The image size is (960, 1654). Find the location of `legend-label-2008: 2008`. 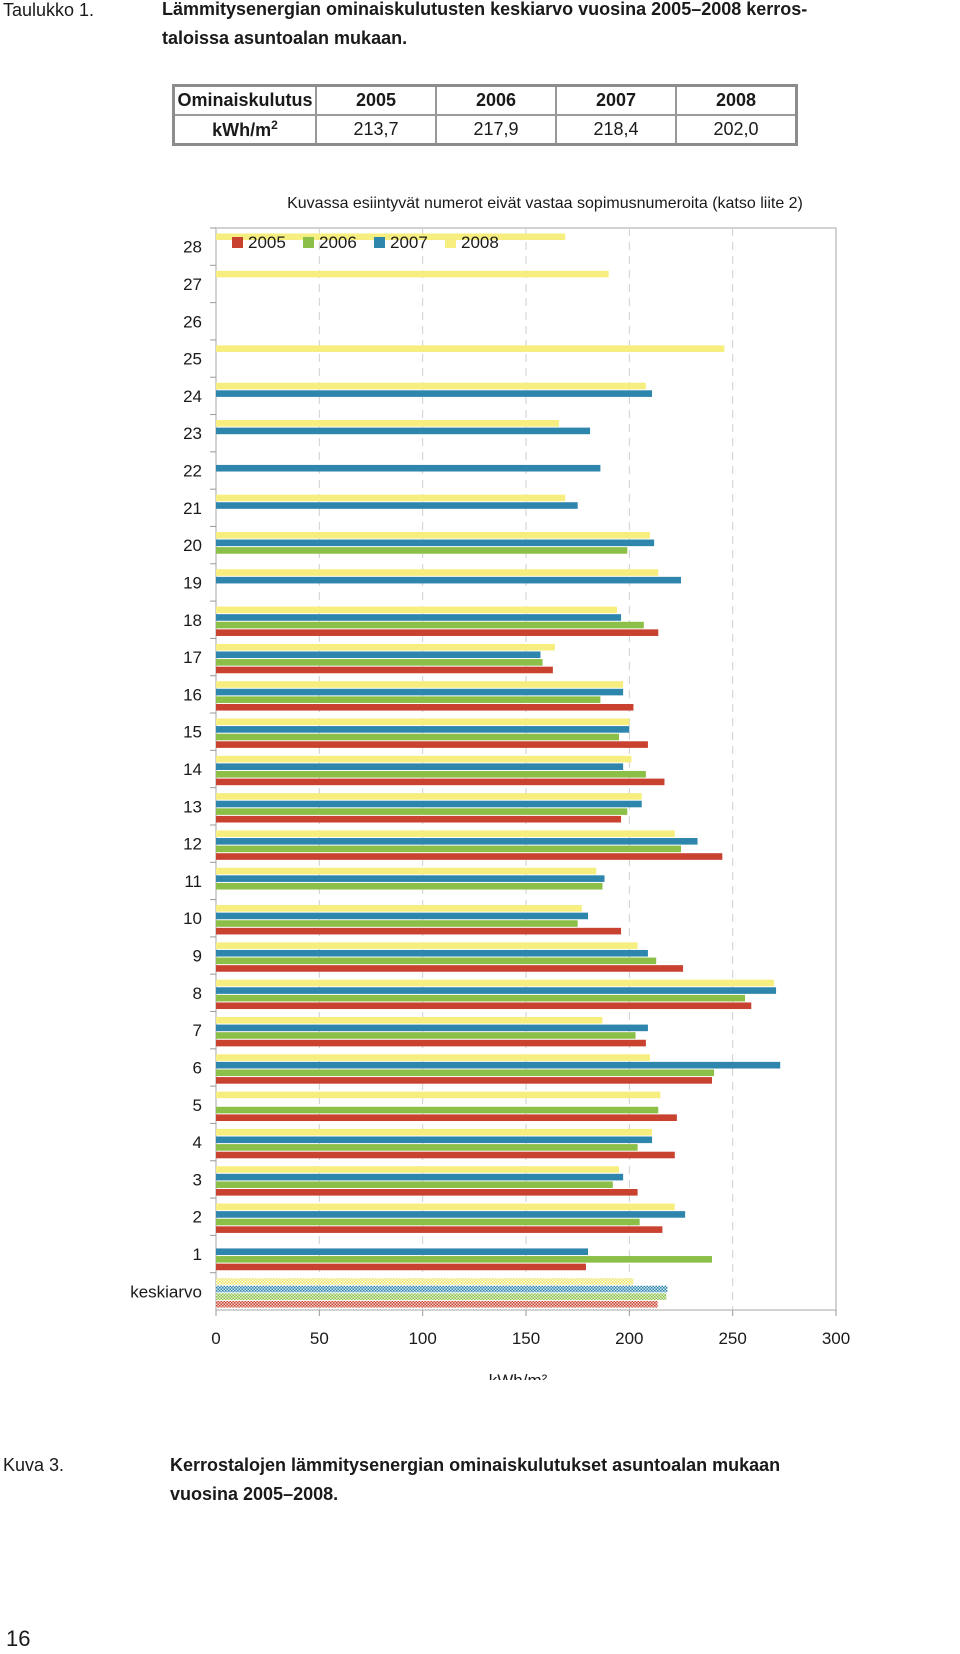

legend-label-2008: 2008 is located at coordinates (480, 242).